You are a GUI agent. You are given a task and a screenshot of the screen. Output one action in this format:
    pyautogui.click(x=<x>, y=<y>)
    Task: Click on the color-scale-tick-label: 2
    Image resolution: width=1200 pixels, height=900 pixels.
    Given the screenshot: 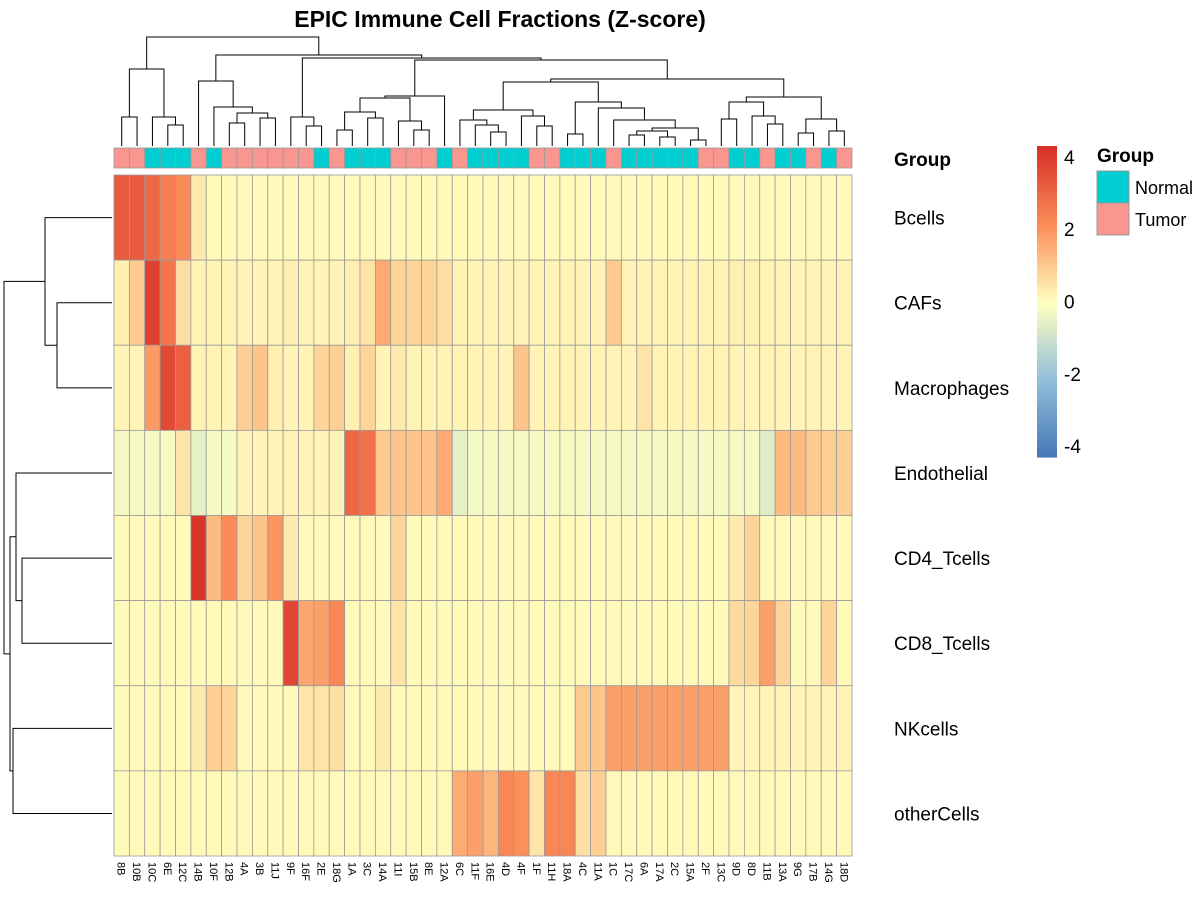 What is the action you would take?
    pyautogui.click(x=1069, y=230)
    